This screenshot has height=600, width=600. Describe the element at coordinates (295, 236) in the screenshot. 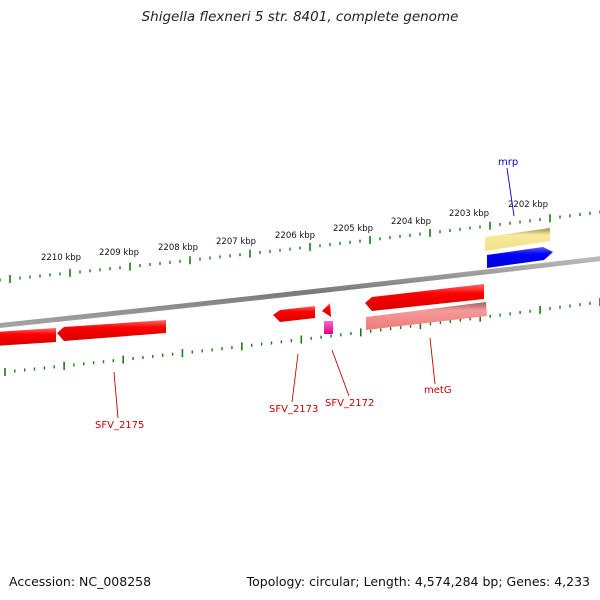

I see `ruler-label: 2206 kbp` at that location.